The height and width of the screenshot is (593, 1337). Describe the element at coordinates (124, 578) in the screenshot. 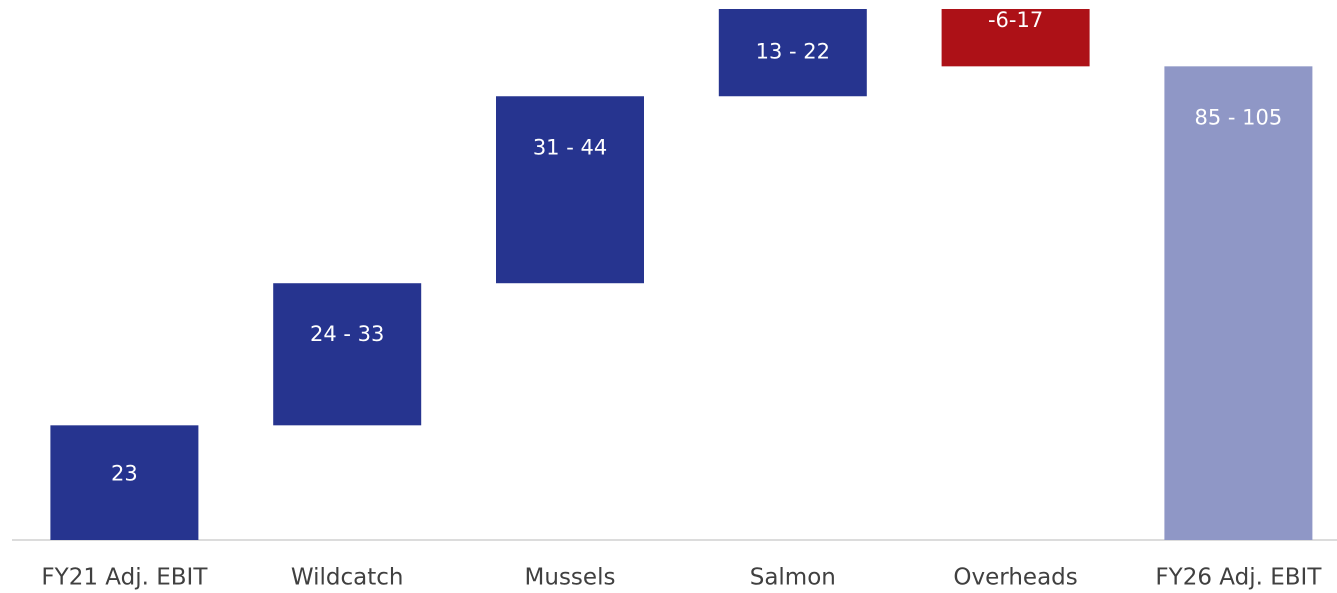

I see `x-tick-label: FY21 Adj. EBIT` at that location.